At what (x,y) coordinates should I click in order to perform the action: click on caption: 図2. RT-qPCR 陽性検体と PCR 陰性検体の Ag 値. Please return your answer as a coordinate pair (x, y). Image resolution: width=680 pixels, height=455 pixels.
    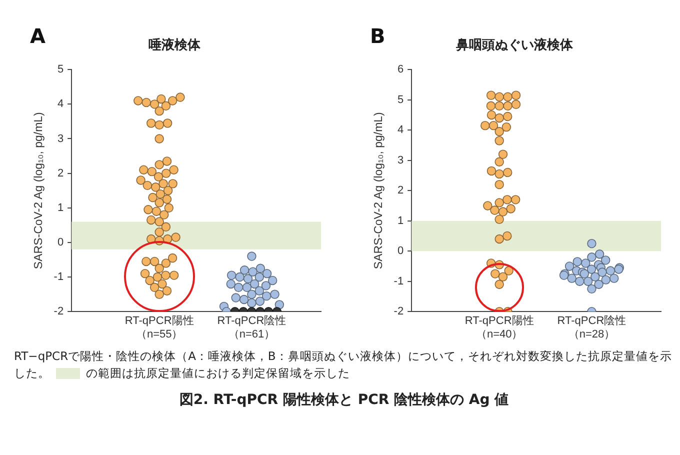
    Looking at the image, I should click on (344, 400).